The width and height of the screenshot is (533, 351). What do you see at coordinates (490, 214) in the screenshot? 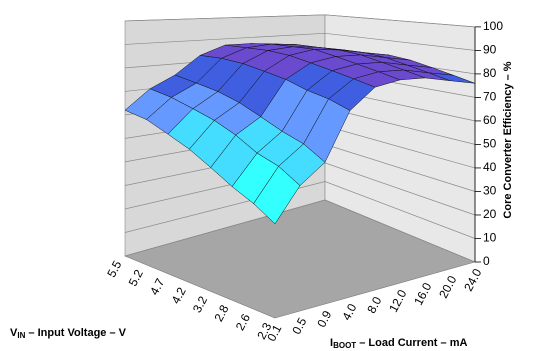
I see `z-tick-label: 20` at bounding box center [490, 214].